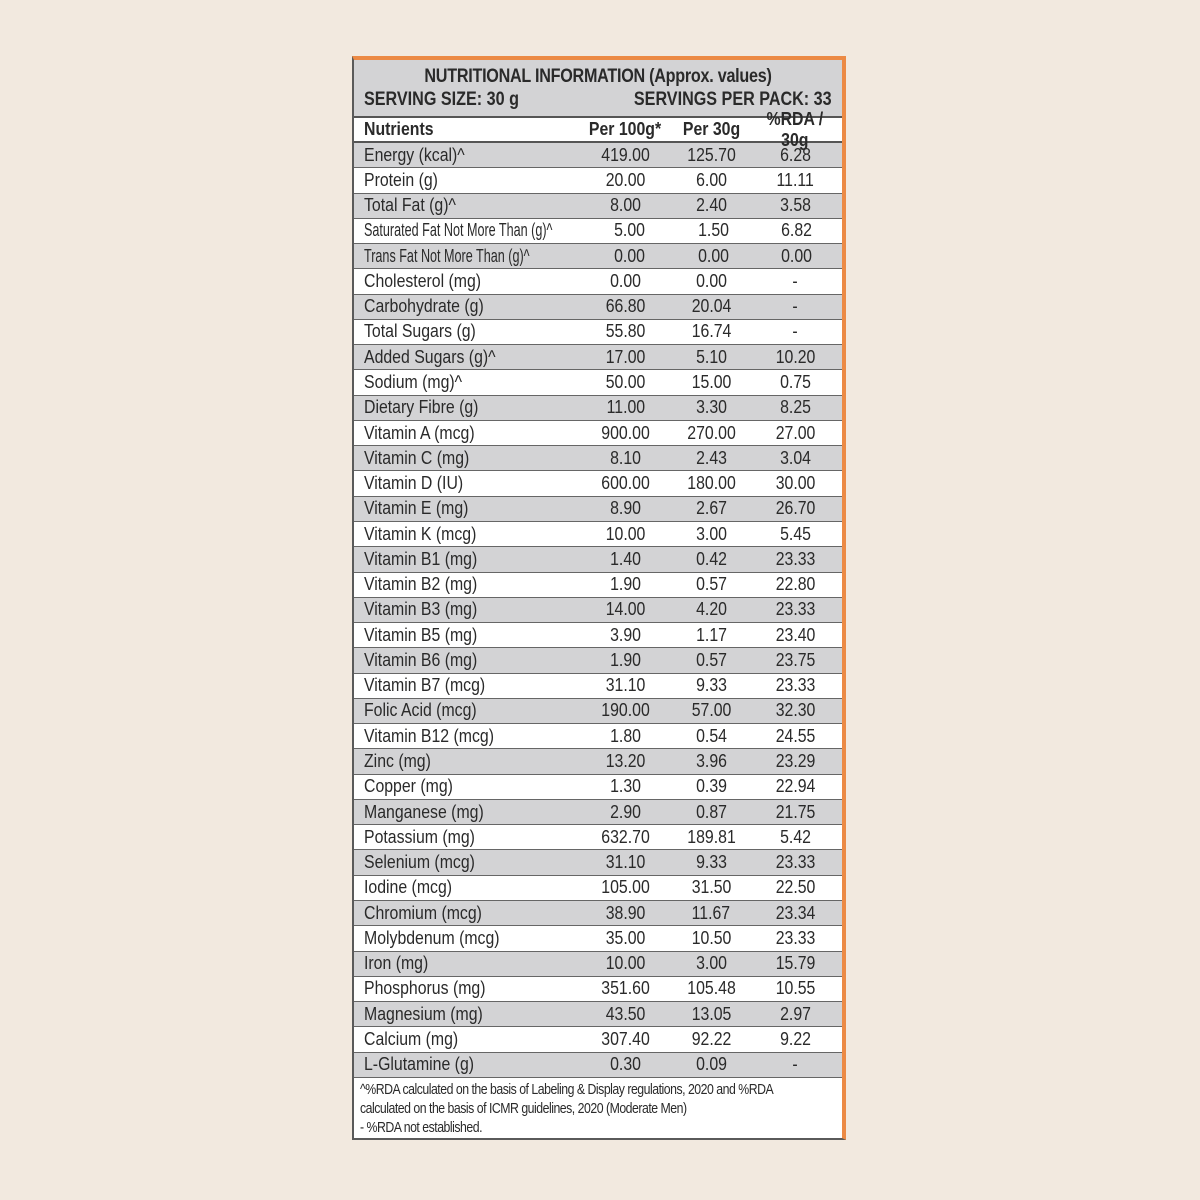 The width and height of the screenshot is (1200, 1200). I want to click on rda-value: 22.80, so click(795, 584).